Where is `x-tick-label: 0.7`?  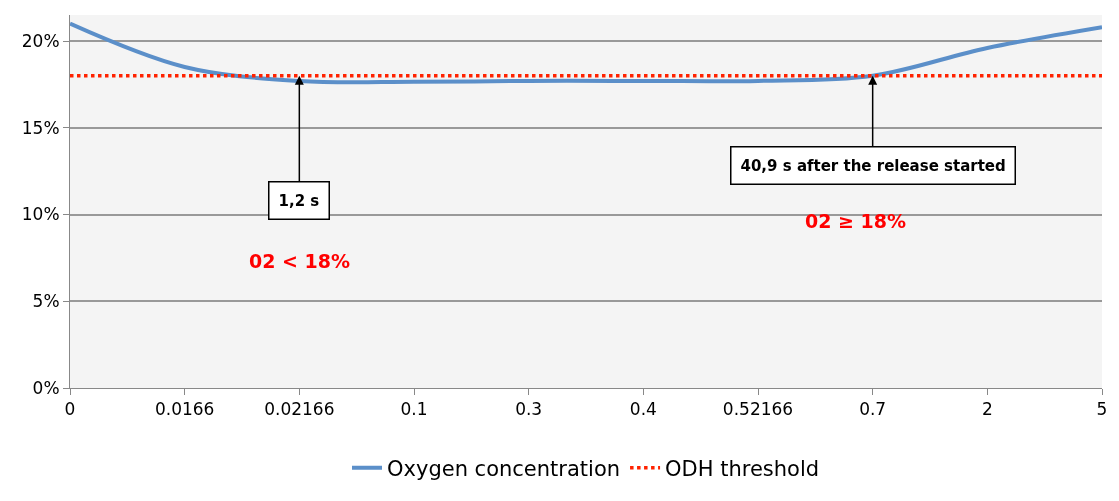
x-tick-label: 0.7 is located at coordinates (873, 409).